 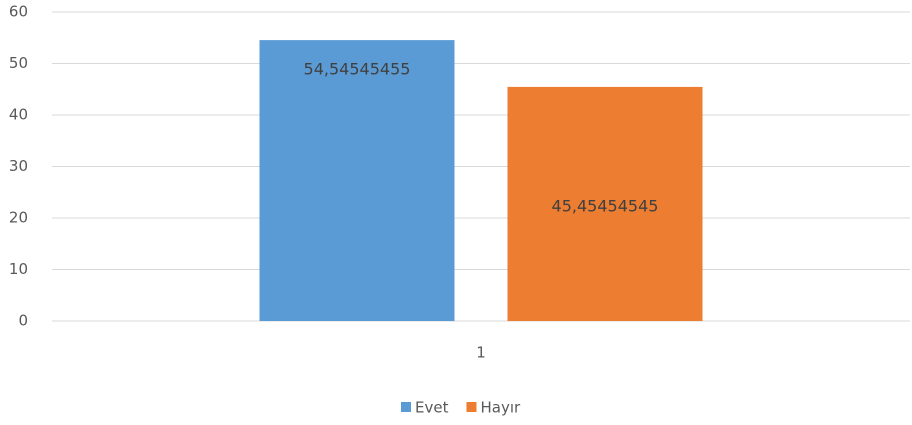 What do you see at coordinates (23, 321) in the screenshot?
I see `y-tick-label: 0` at bounding box center [23, 321].